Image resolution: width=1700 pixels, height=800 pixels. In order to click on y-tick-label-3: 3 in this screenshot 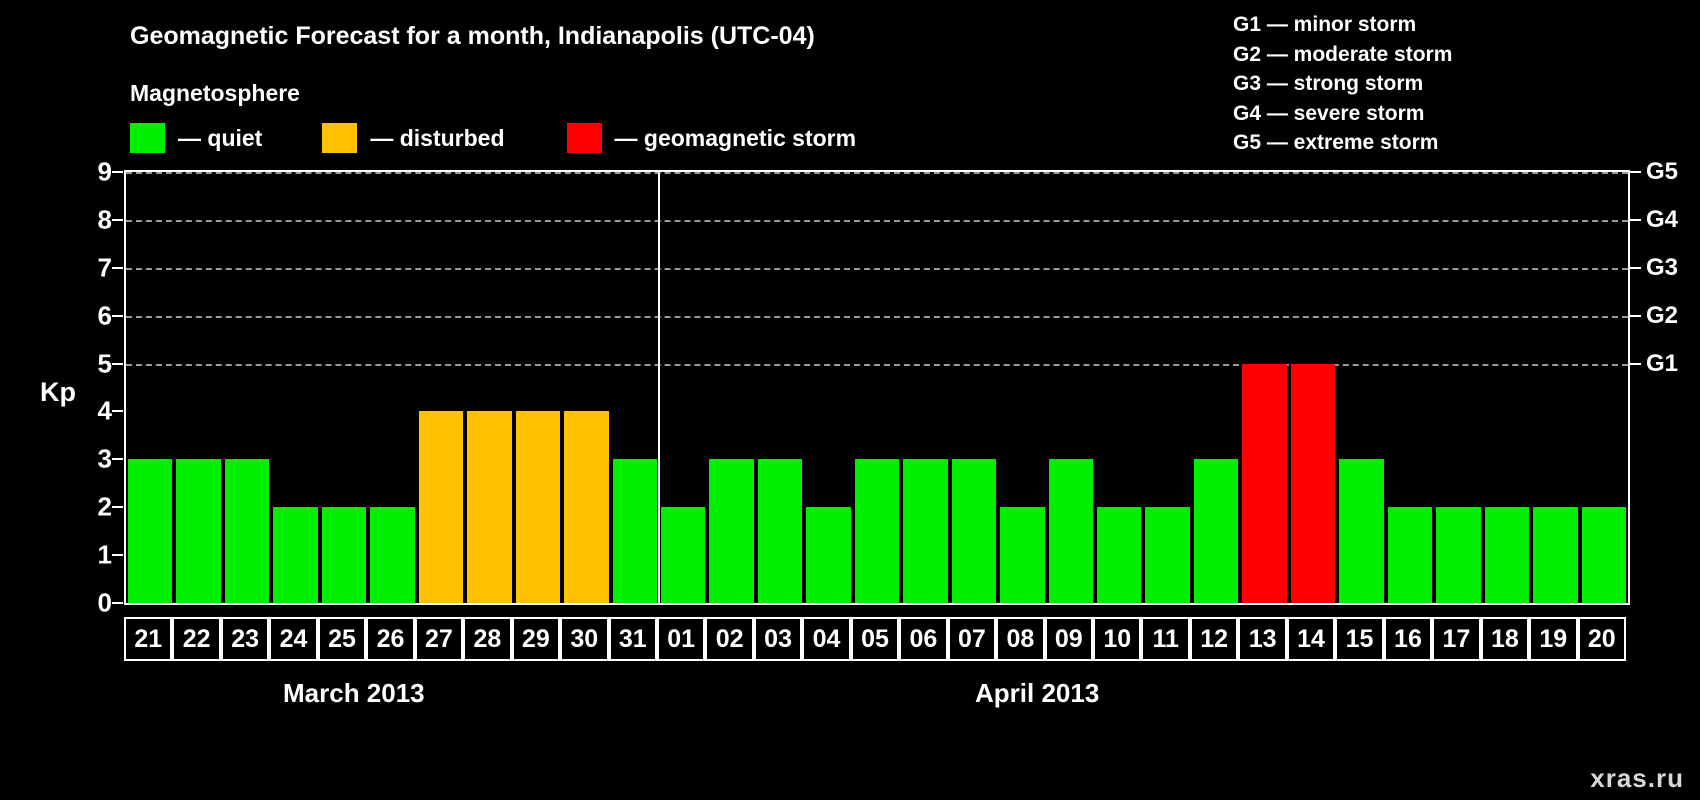, I will do `click(104, 458)`.